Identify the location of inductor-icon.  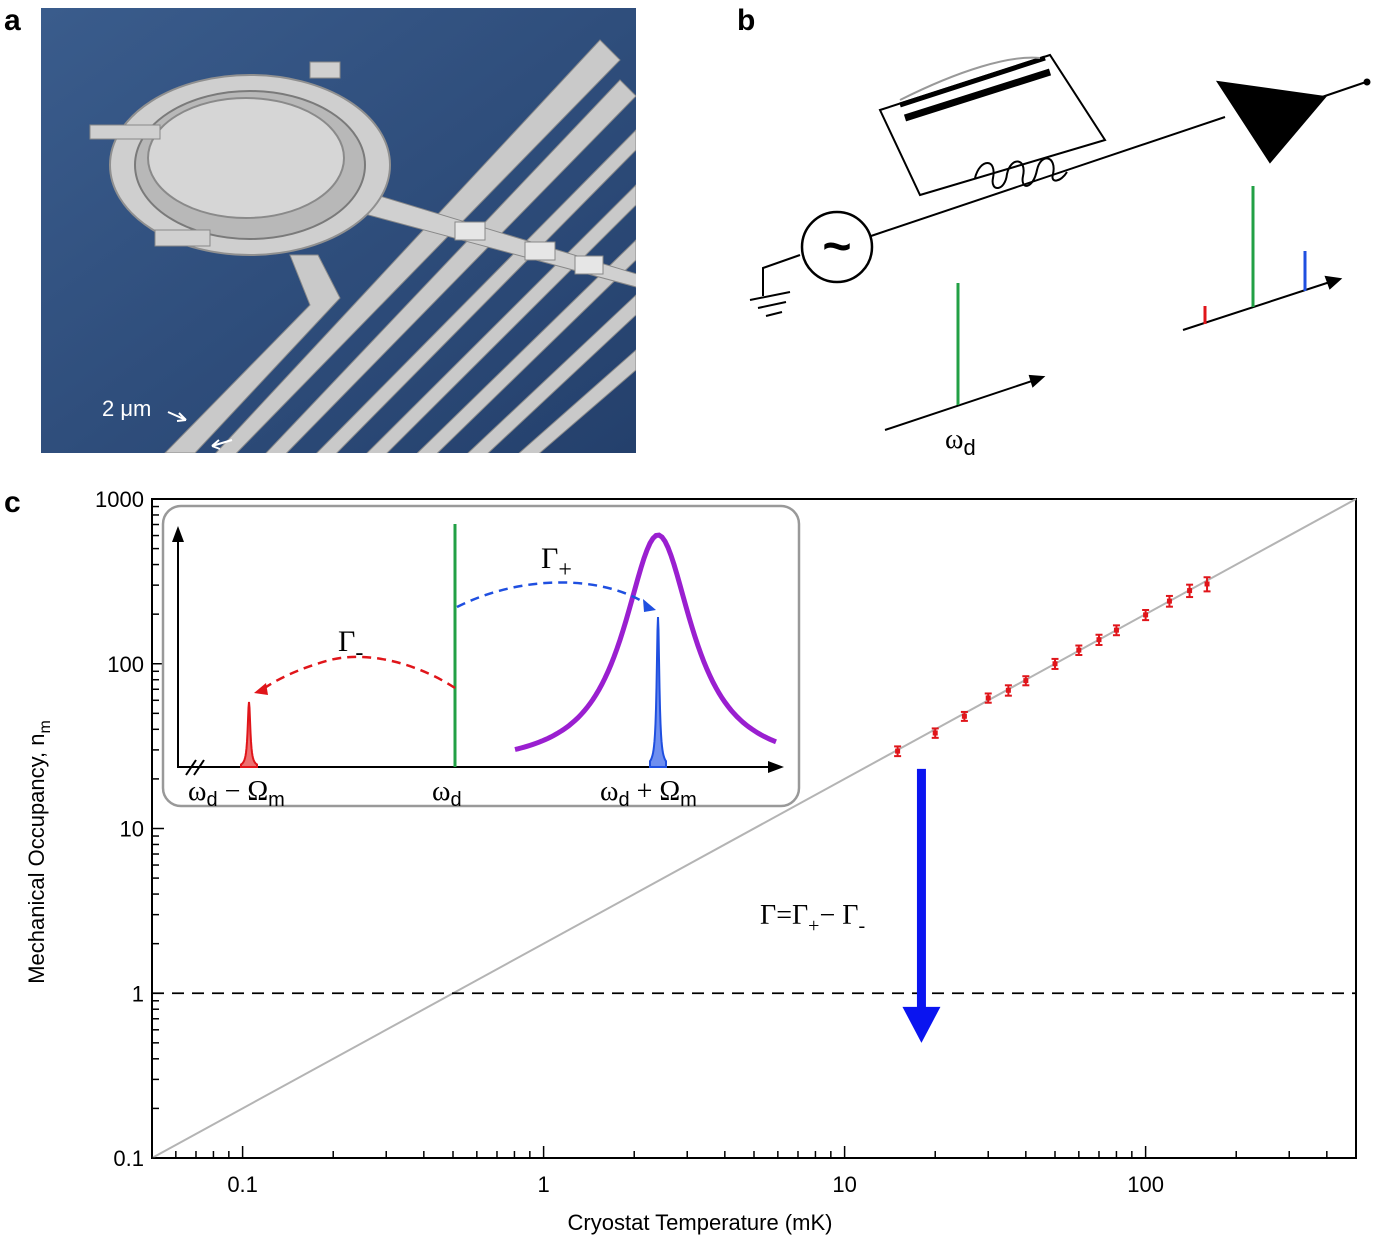
(1021, 173).